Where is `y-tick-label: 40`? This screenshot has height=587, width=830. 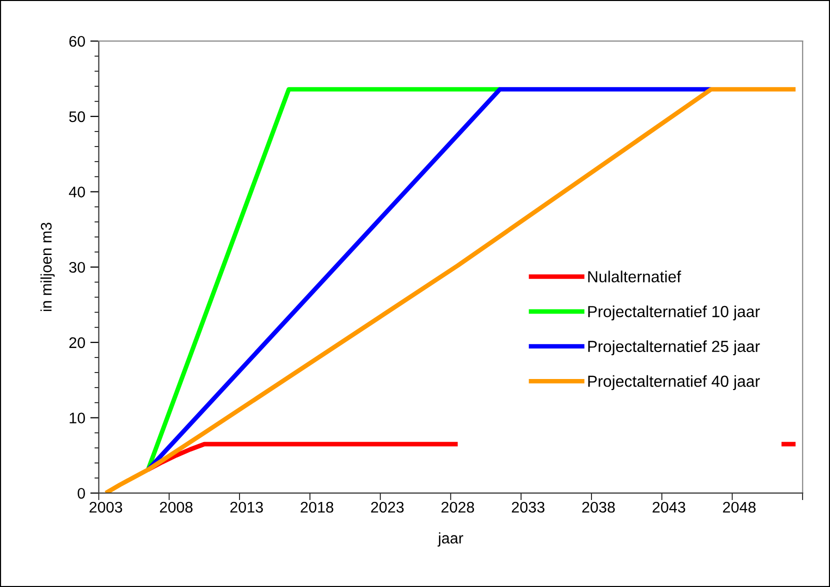 y-tick-label: 40 is located at coordinates (76, 192).